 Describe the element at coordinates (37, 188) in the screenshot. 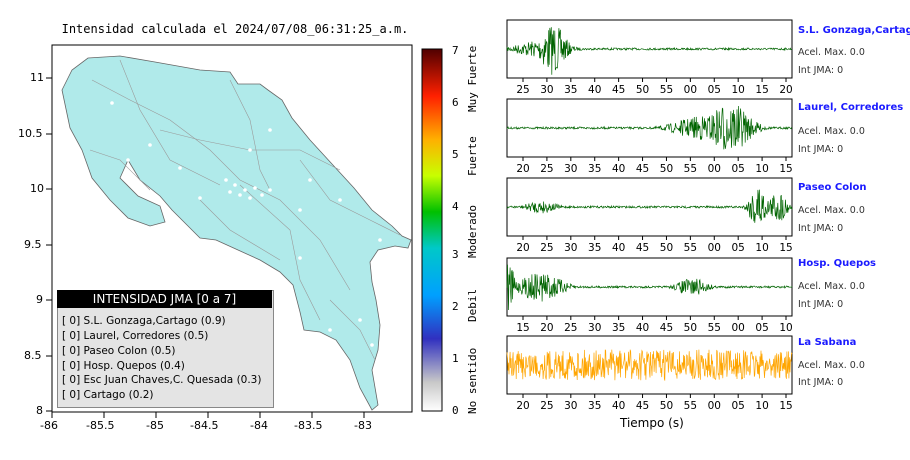

I see `map-ytick: 10` at that location.